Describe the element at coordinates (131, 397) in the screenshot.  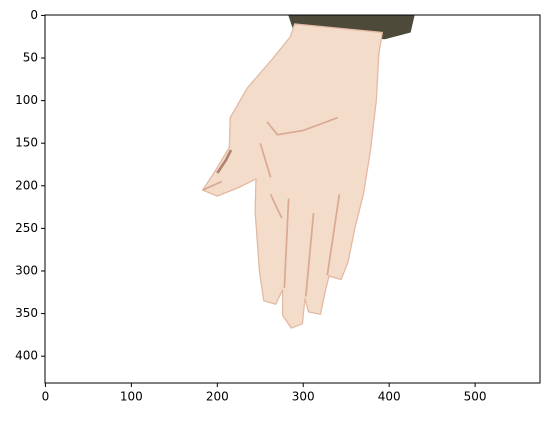
I see `x-tick-label: 100` at that location.